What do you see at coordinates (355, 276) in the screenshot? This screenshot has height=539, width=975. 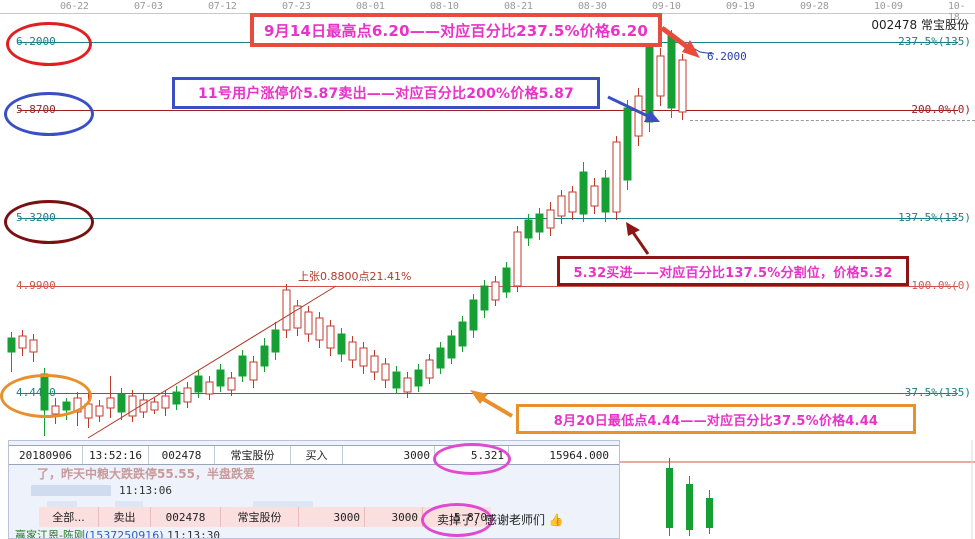 I see `trend-note-label: 上张0.8800点21.41%` at bounding box center [355, 276].